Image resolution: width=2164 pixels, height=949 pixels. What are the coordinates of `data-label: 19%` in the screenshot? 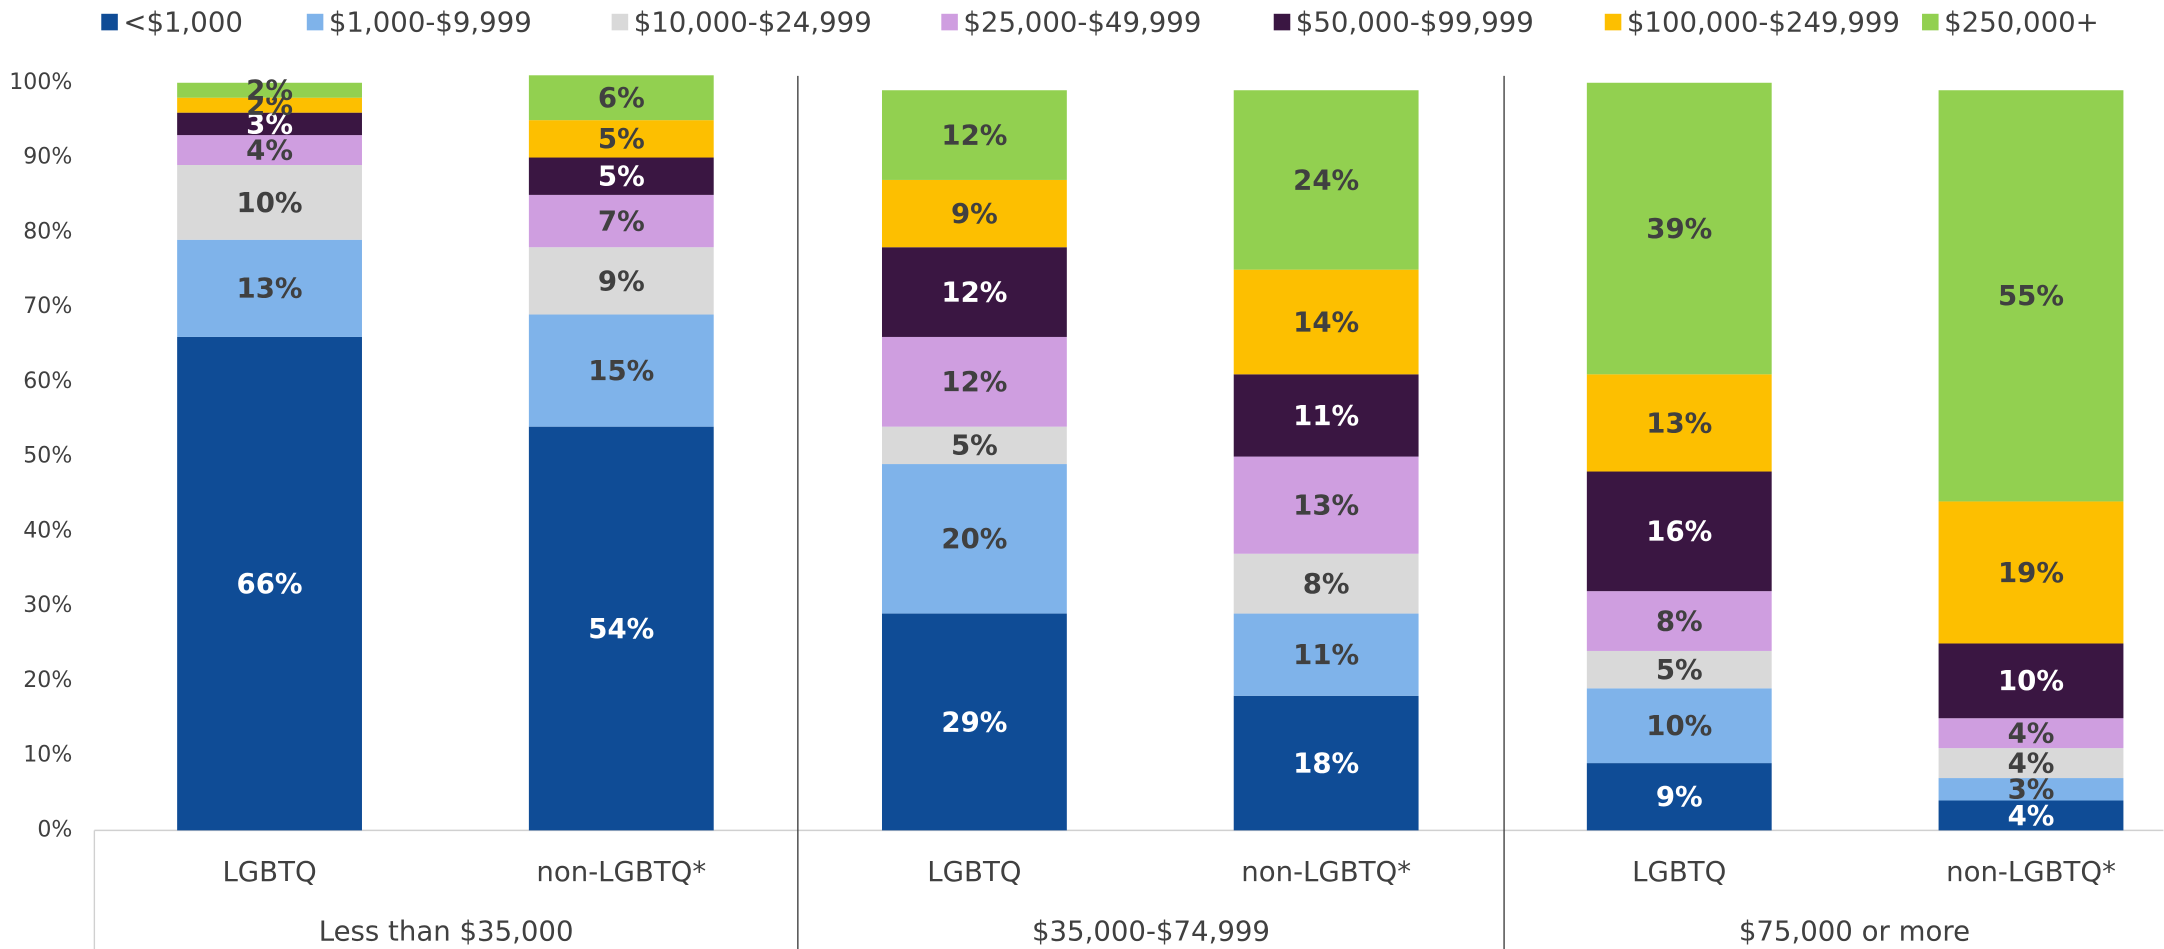 It's located at (2031, 572).